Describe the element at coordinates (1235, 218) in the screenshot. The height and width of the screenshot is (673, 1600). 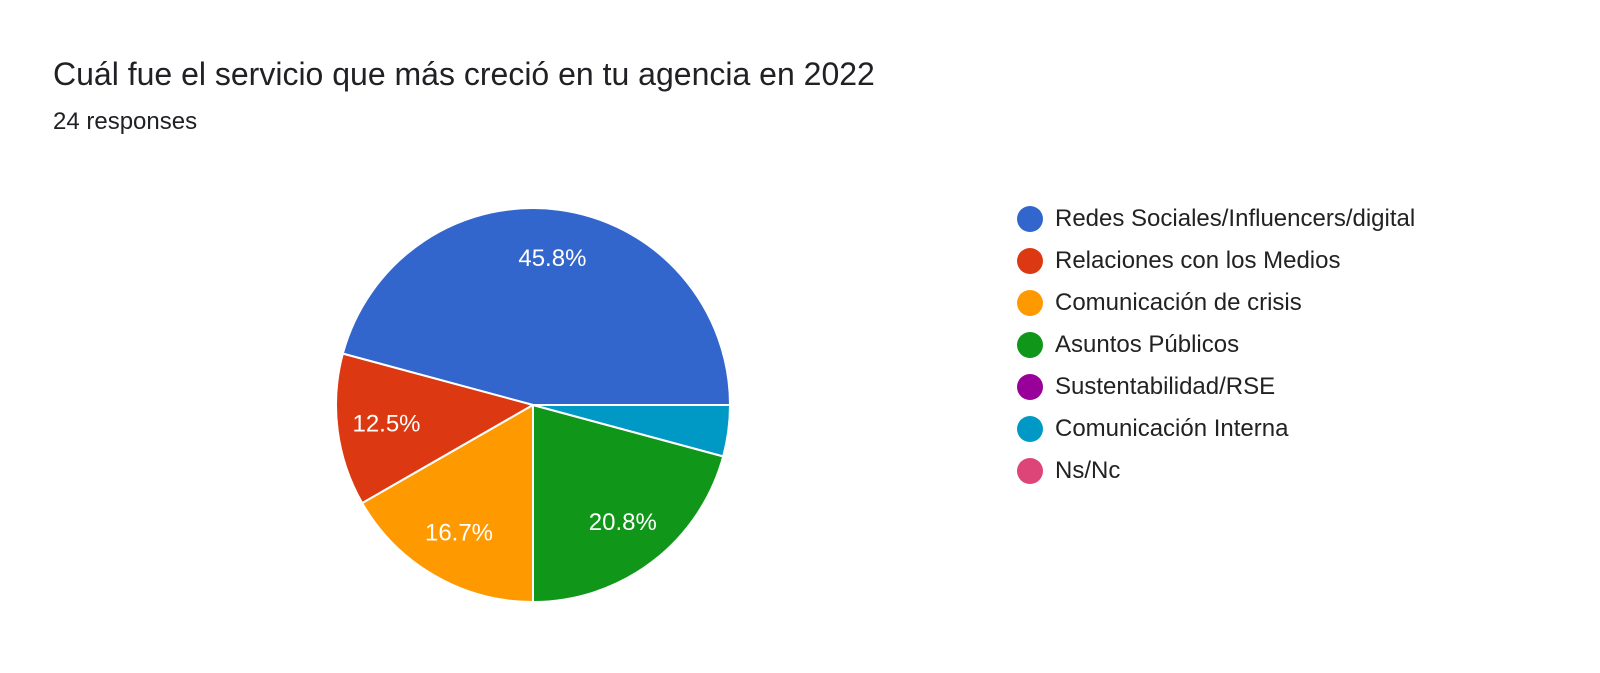
I see `legend-label: Redes Sociales/Influencers/digital` at that location.